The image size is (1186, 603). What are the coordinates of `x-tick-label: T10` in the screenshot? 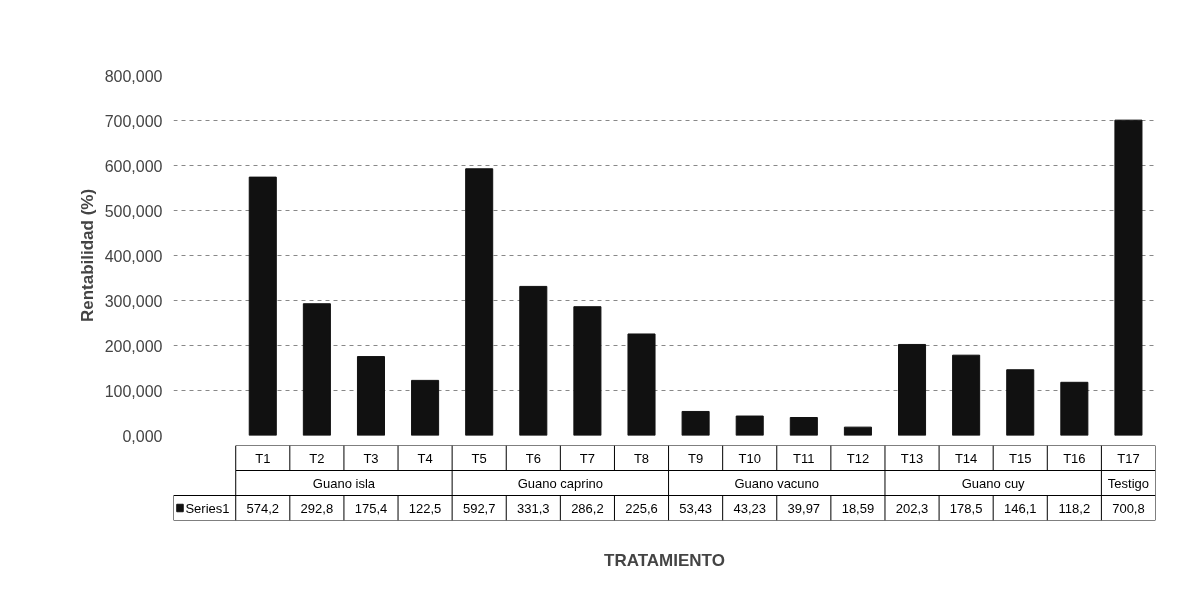 It's located at (749, 458).